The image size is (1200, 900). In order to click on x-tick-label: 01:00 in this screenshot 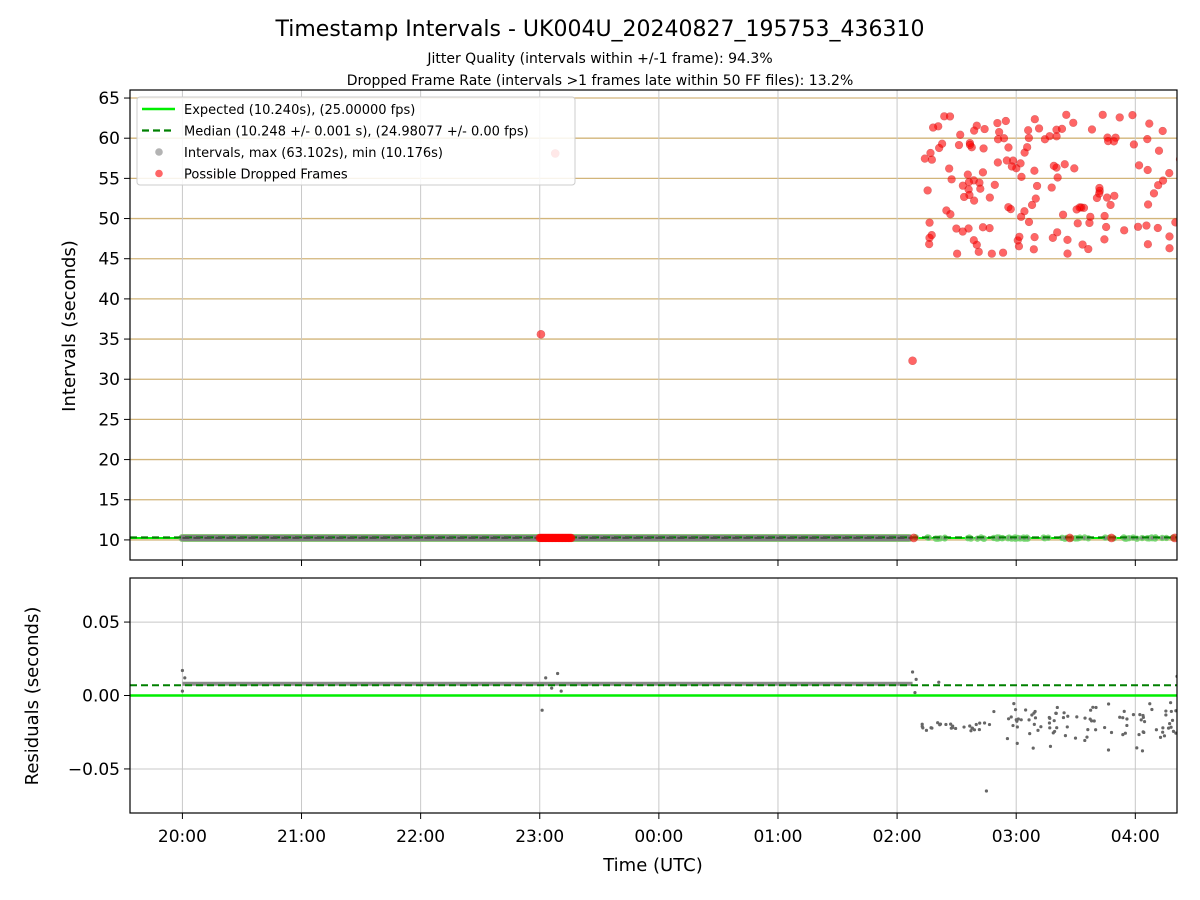, I will do `click(777, 837)`.